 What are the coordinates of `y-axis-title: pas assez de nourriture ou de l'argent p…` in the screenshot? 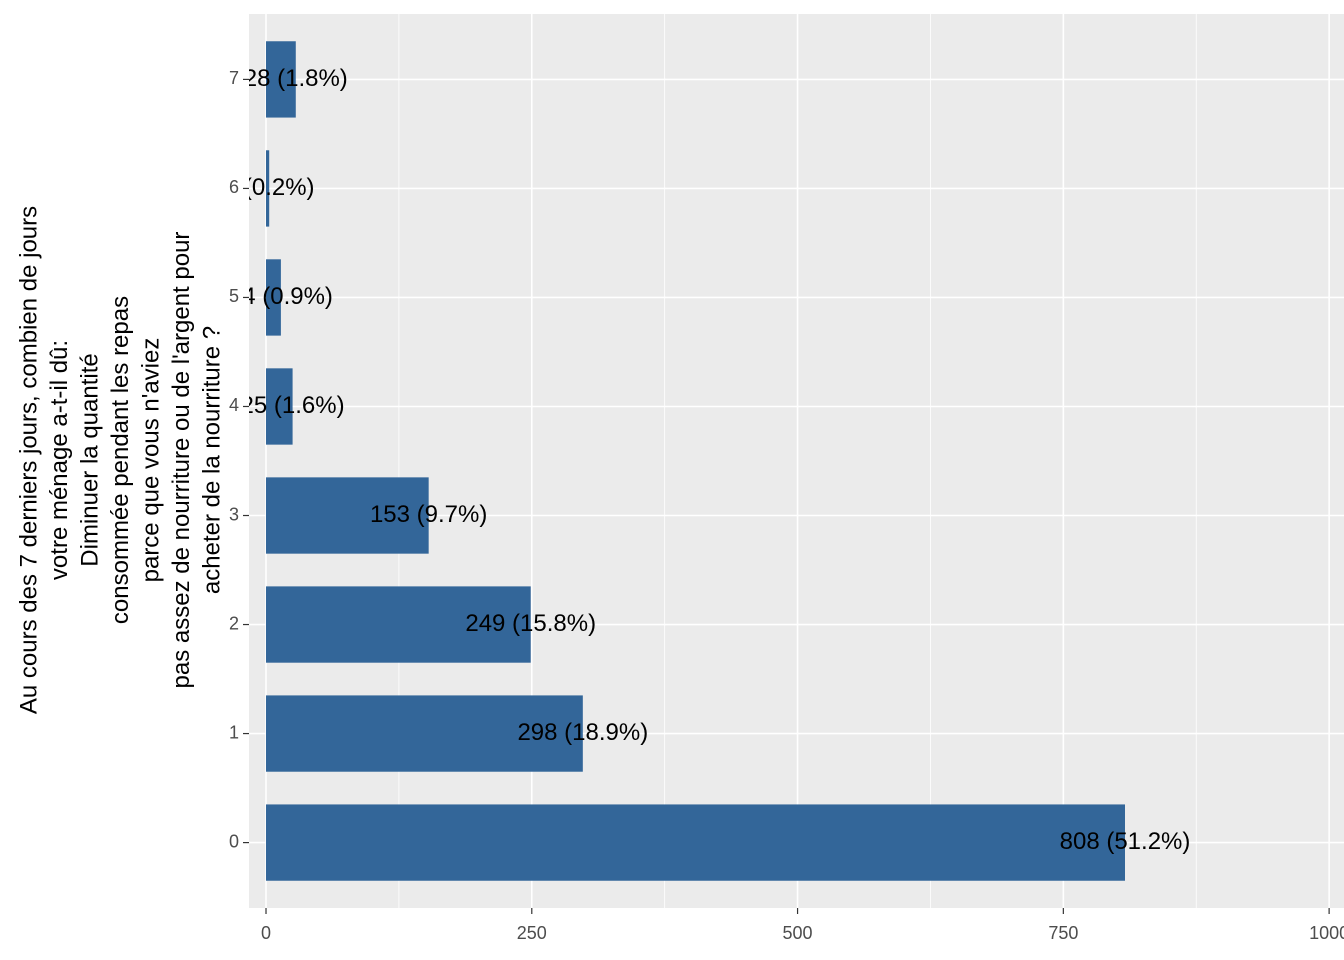 It's located at (181, 460).